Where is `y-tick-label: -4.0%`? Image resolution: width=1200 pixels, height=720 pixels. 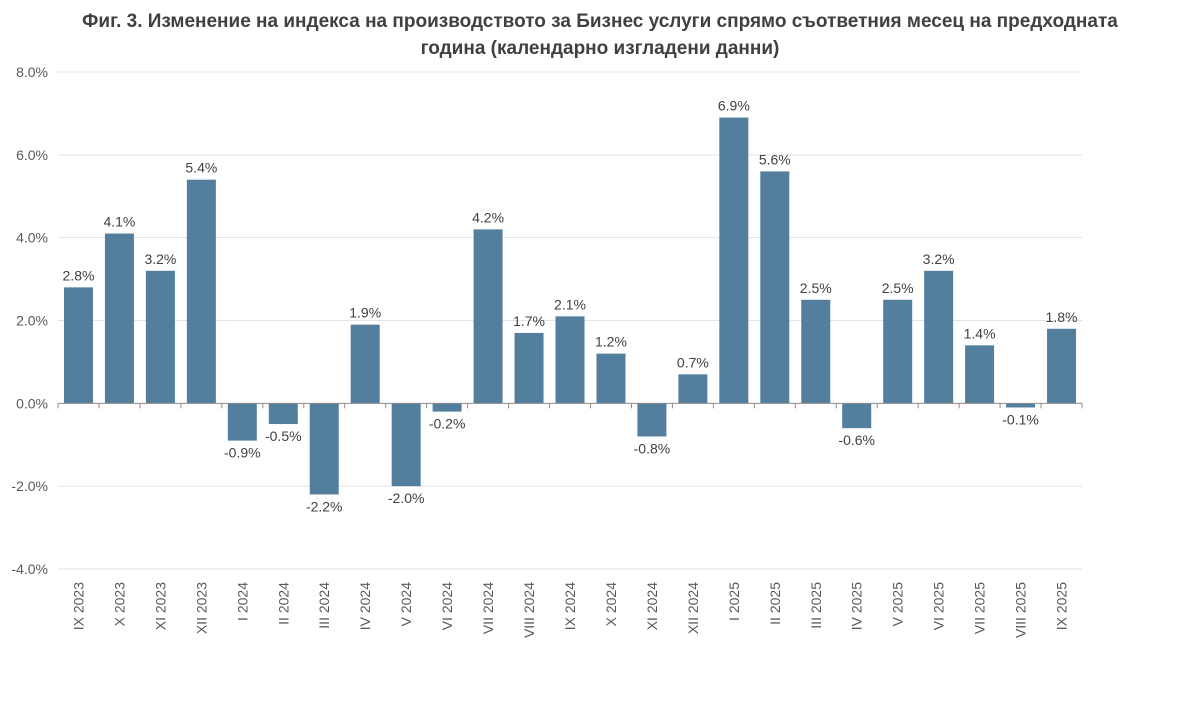
y-tick-label: -4.0% is located at coordinates (29, 569).